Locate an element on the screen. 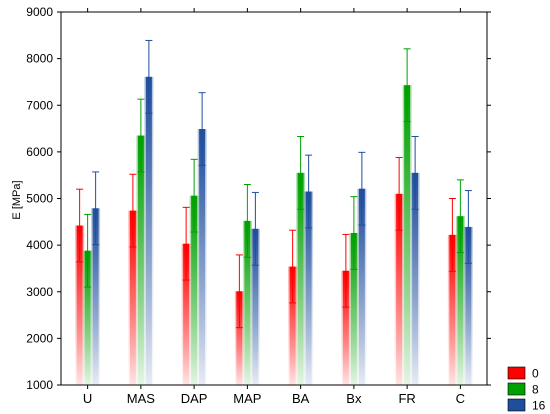 This screenshot has width=550, height=414. legend-label: 16 is located at coordinates (539, 406).